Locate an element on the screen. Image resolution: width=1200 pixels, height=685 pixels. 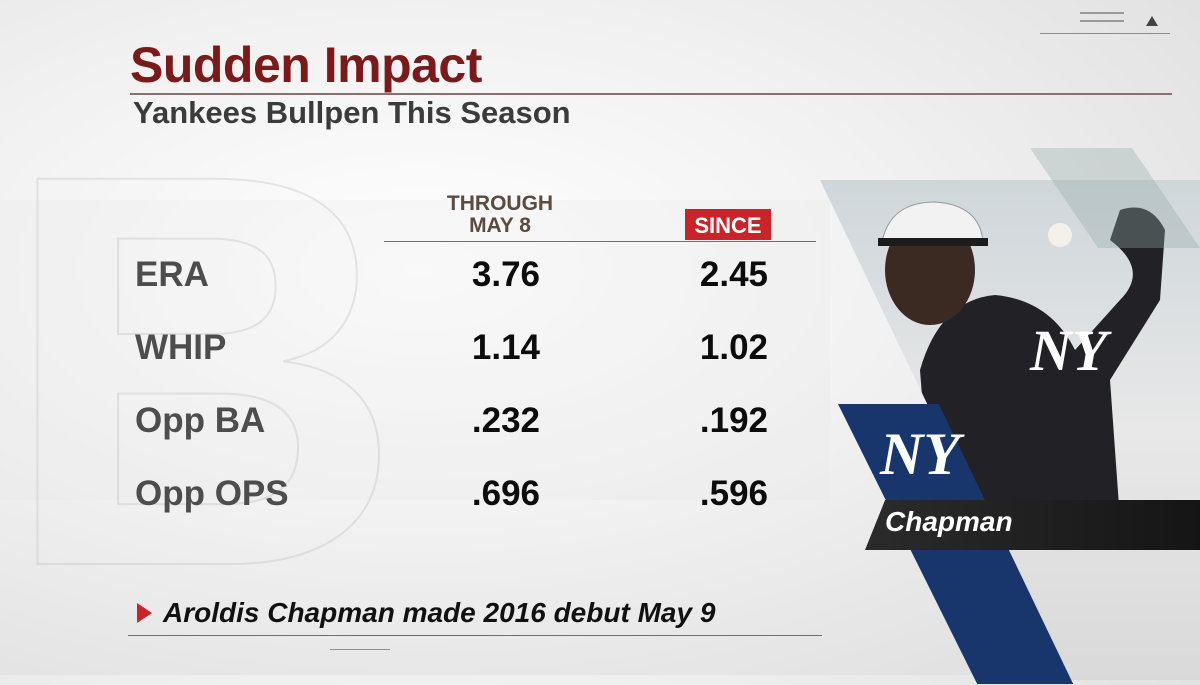
page-subtitle: Yankees Bullpen This Season is located at coordinates (352, 112).